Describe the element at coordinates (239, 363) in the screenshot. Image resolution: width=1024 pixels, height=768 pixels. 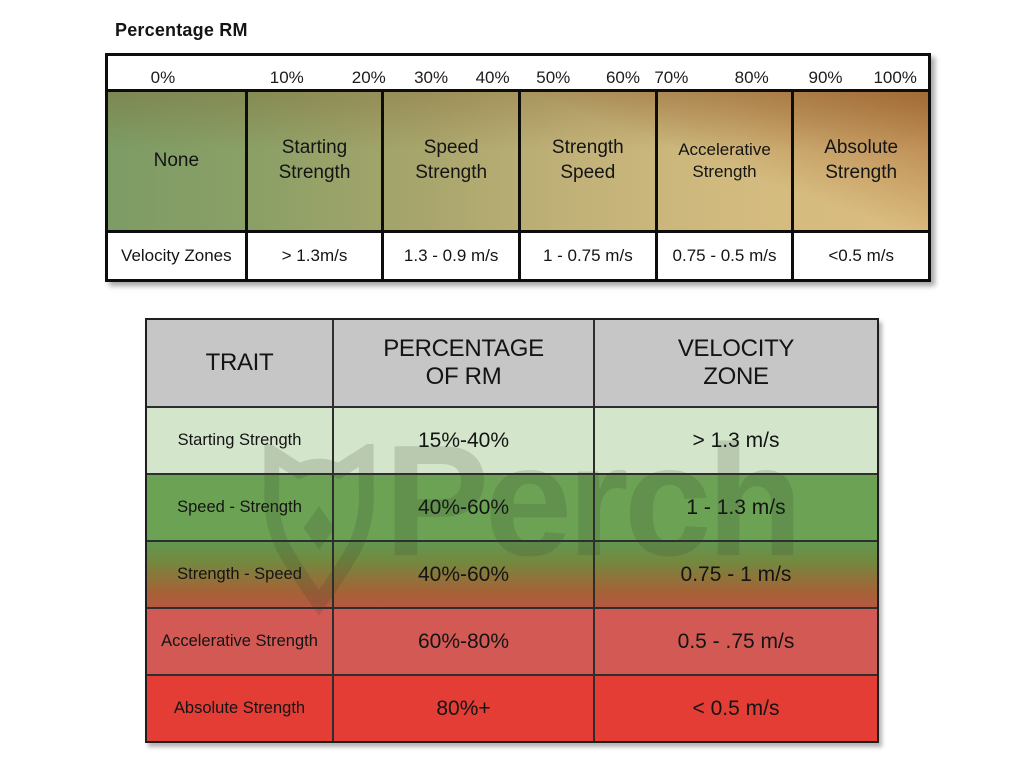
I see `header-trait: TRAIT` at that location.